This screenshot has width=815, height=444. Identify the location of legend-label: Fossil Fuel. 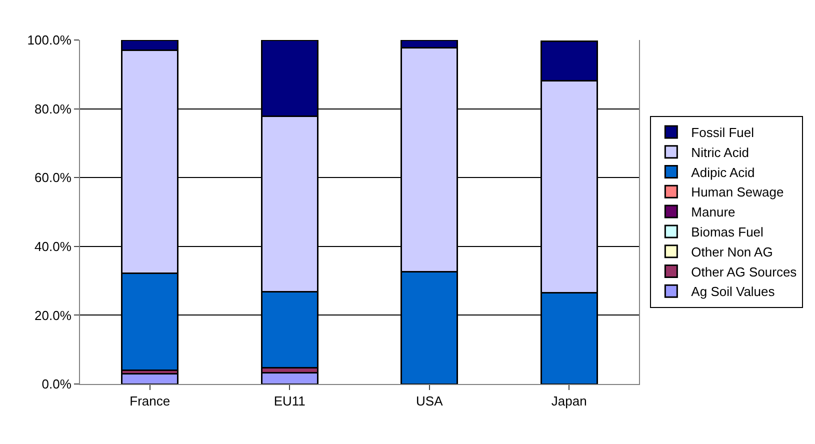
(722, 132).